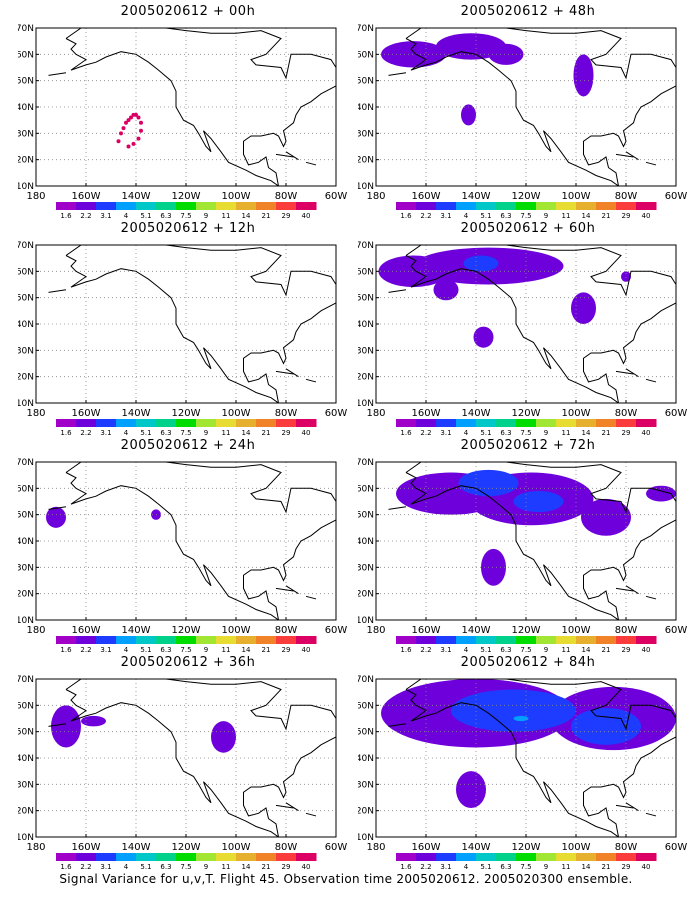 The height and width of the screenshot is (900, 692). Describe the element at coordinates (426, 630) in the screenshot. I see `x-tick-label: 160W` at that location.